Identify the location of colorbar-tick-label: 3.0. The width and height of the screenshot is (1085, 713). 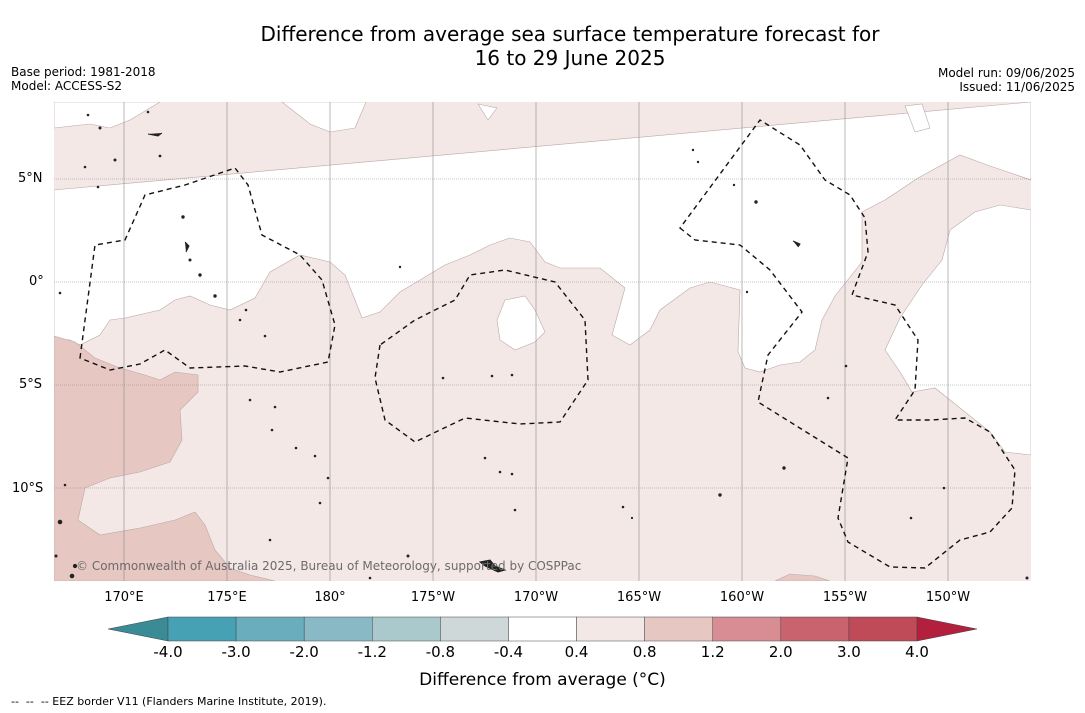
(848, 652).